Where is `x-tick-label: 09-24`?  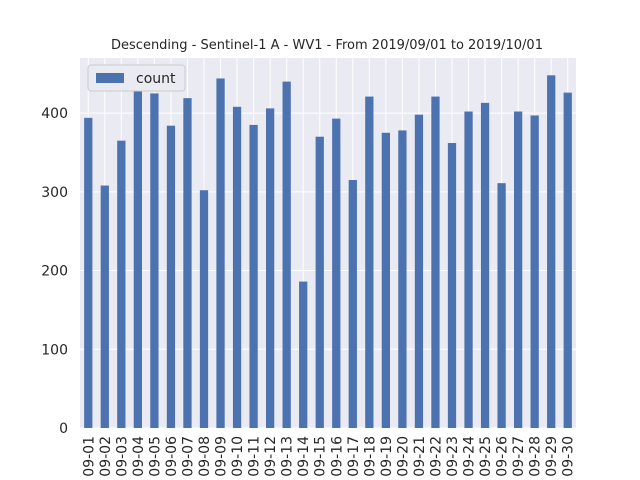
x-tick-label: 09-24 is located at coordinates (470, 456).